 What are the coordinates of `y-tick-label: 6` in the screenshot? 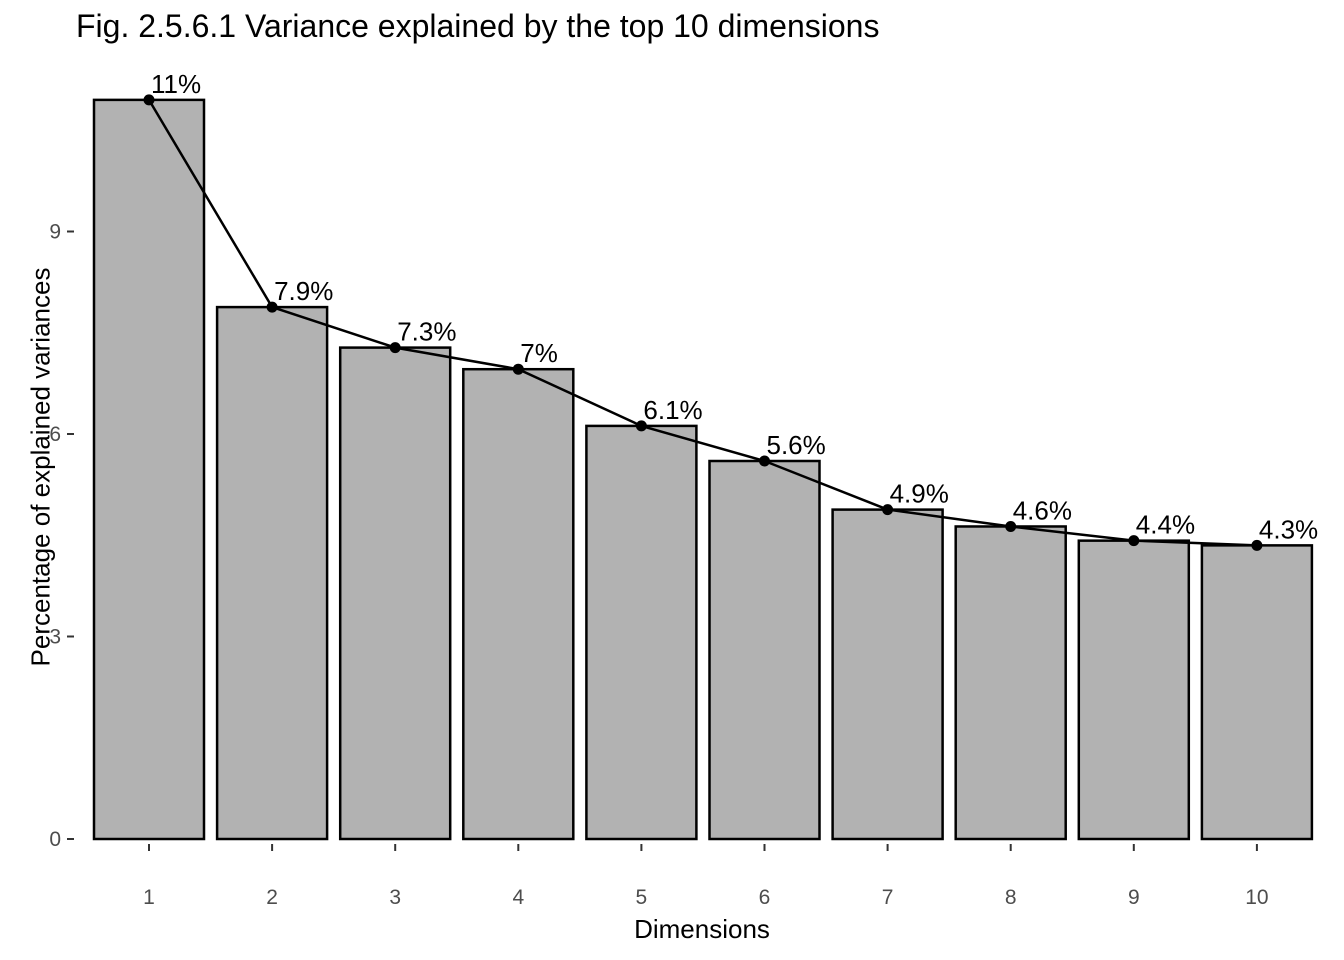 It's located at (55, 434).